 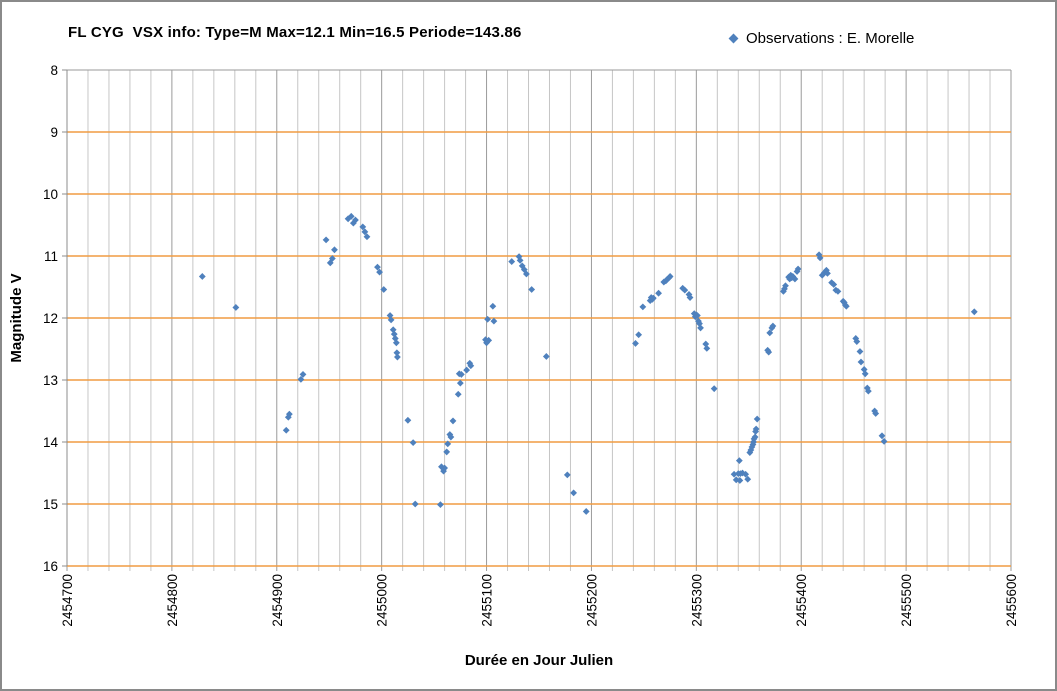 I want to click on y-tick-label: 12, so click(x=50, y=318).